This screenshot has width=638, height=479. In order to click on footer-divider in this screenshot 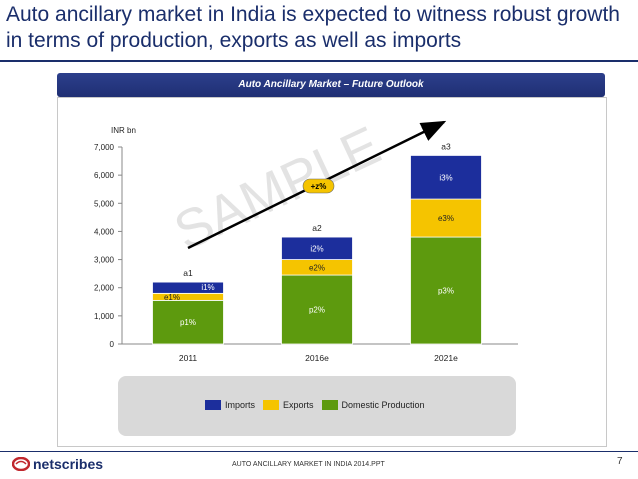, I will do `click(319, 451)`.